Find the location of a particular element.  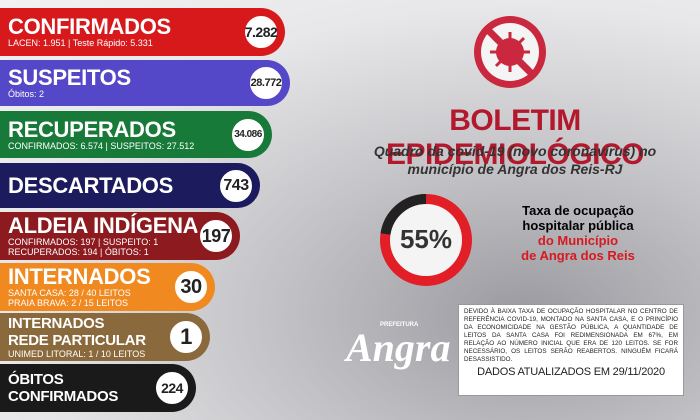

card-detail: PRAIA BRAVA: 2 / 15 LEITOS is located at coordinates (68, 303).